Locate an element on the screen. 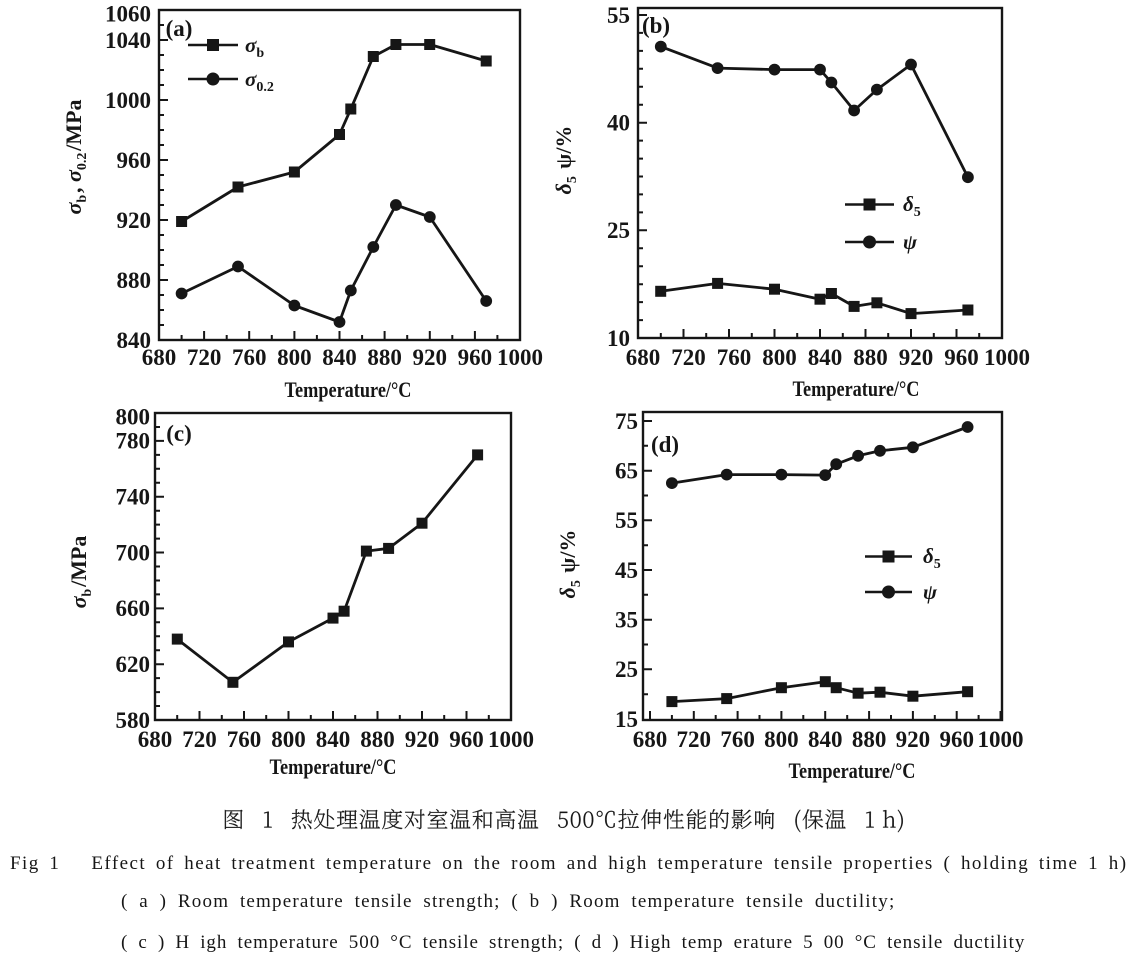 The image size is (1136, 966). svg-text: σb is located at coordinates (255, 47).